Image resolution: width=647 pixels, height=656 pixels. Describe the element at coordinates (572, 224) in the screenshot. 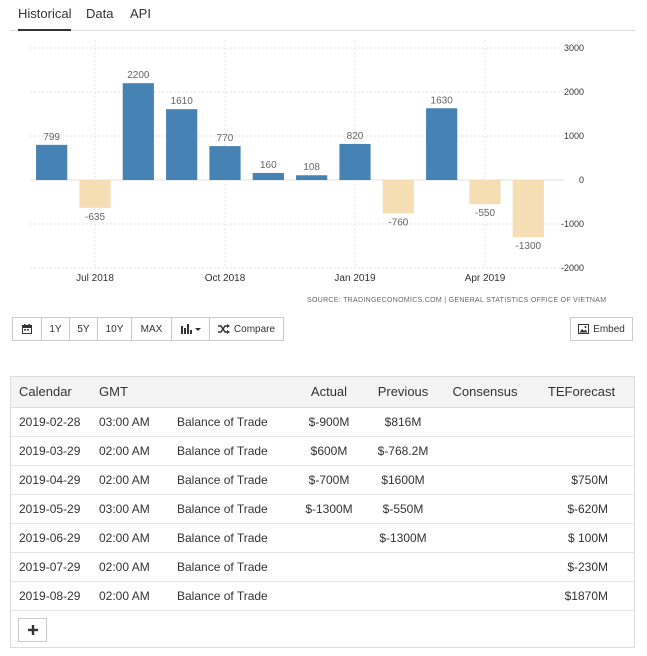

I see `y-tick-label: -1000` at that location.